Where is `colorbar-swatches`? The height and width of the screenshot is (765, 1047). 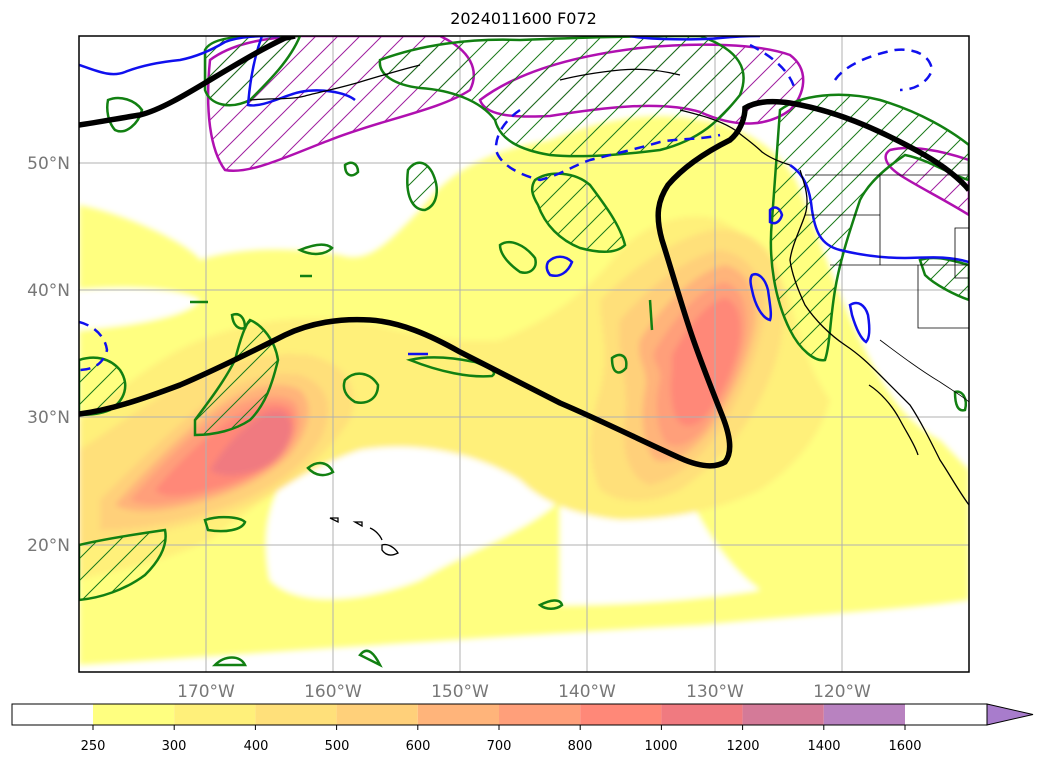 colorbar-swatches is located at coordinates (458, 714).